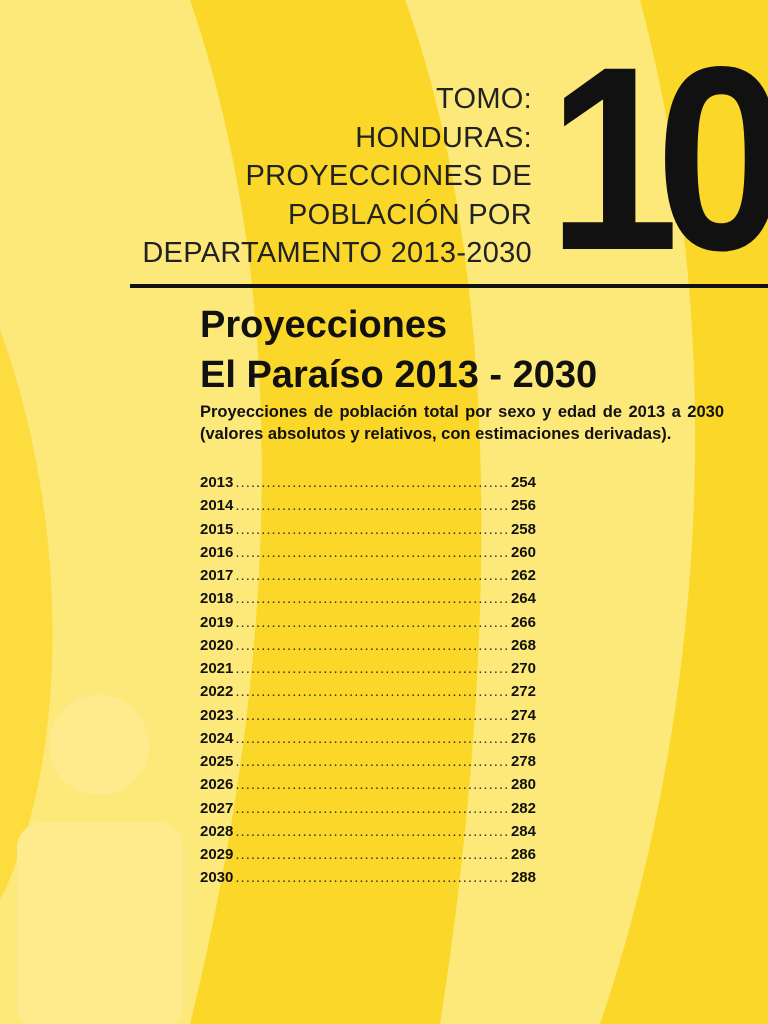 The height and width of the screenshot is (1024, 768). I want to click on toc-entry: 2023 274, so click(368, 718).